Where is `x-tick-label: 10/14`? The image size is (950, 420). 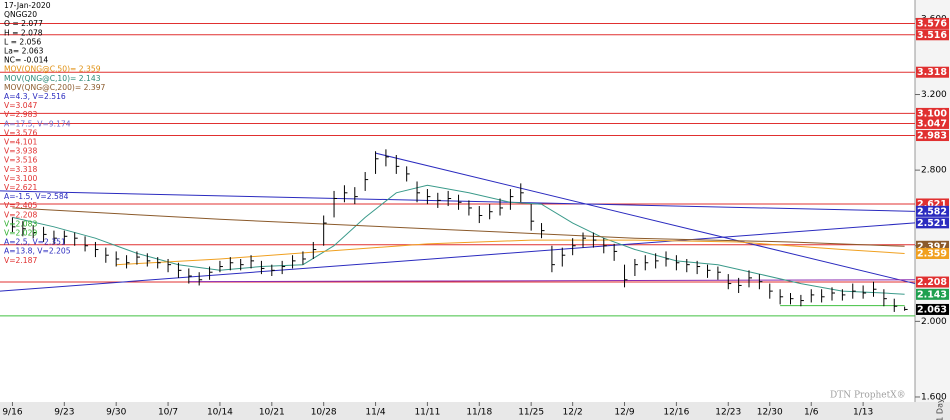 x-tick-label: 10/14 is located at coordinates (220, 413).